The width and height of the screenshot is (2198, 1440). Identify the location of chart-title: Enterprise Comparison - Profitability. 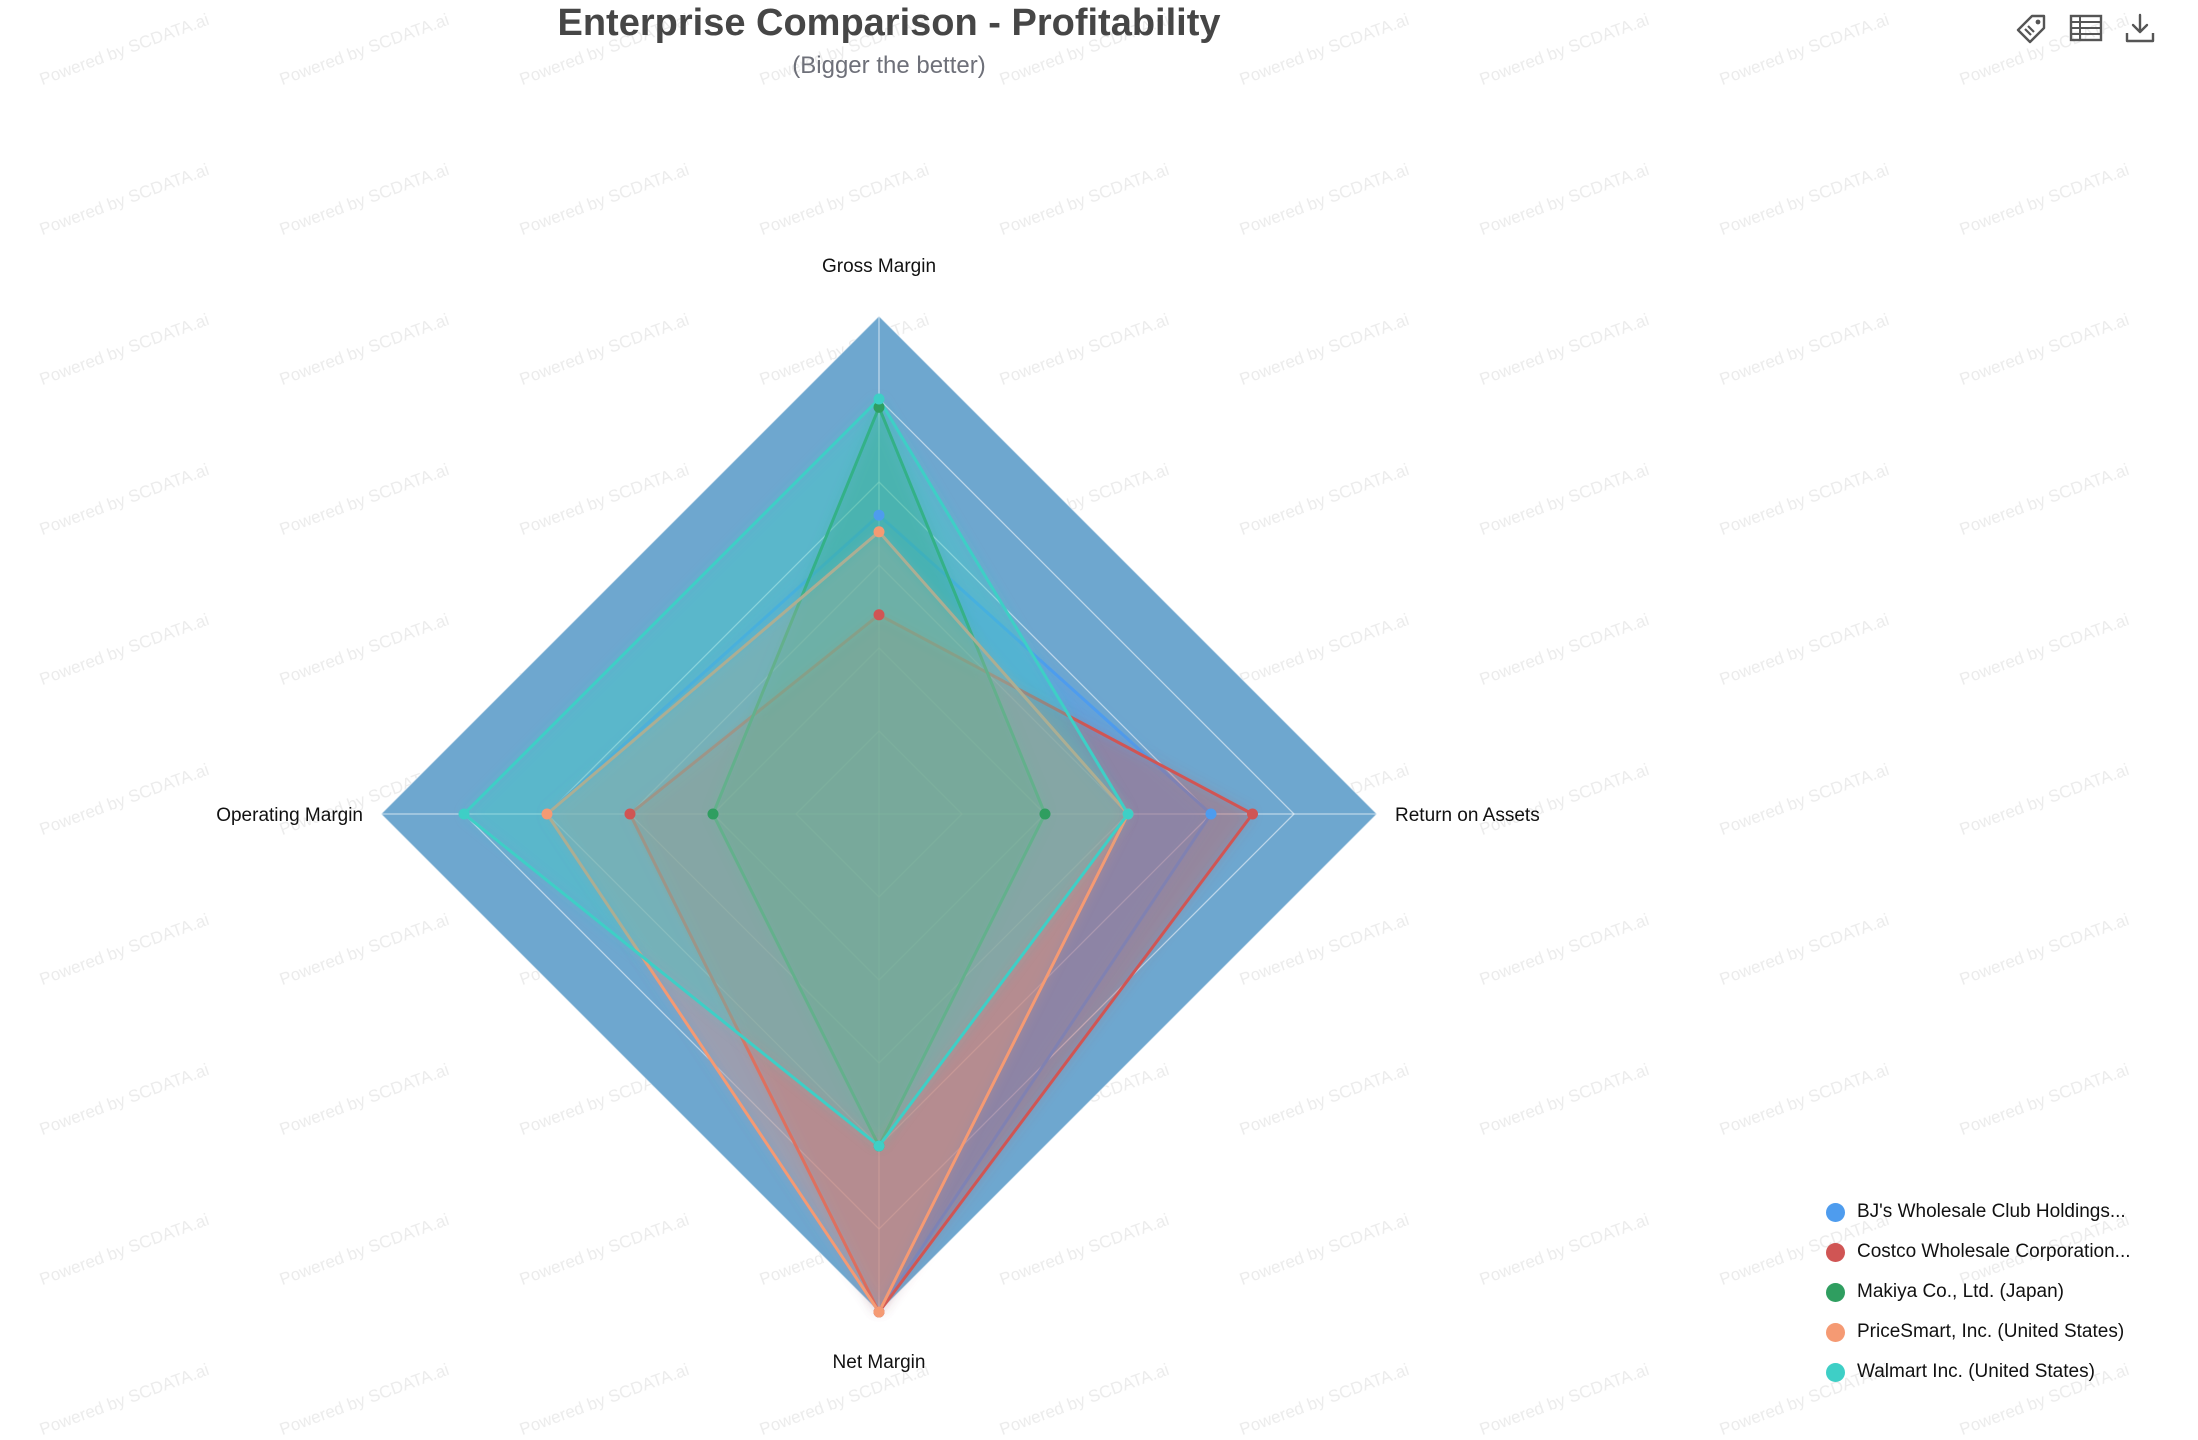
(889, 23).